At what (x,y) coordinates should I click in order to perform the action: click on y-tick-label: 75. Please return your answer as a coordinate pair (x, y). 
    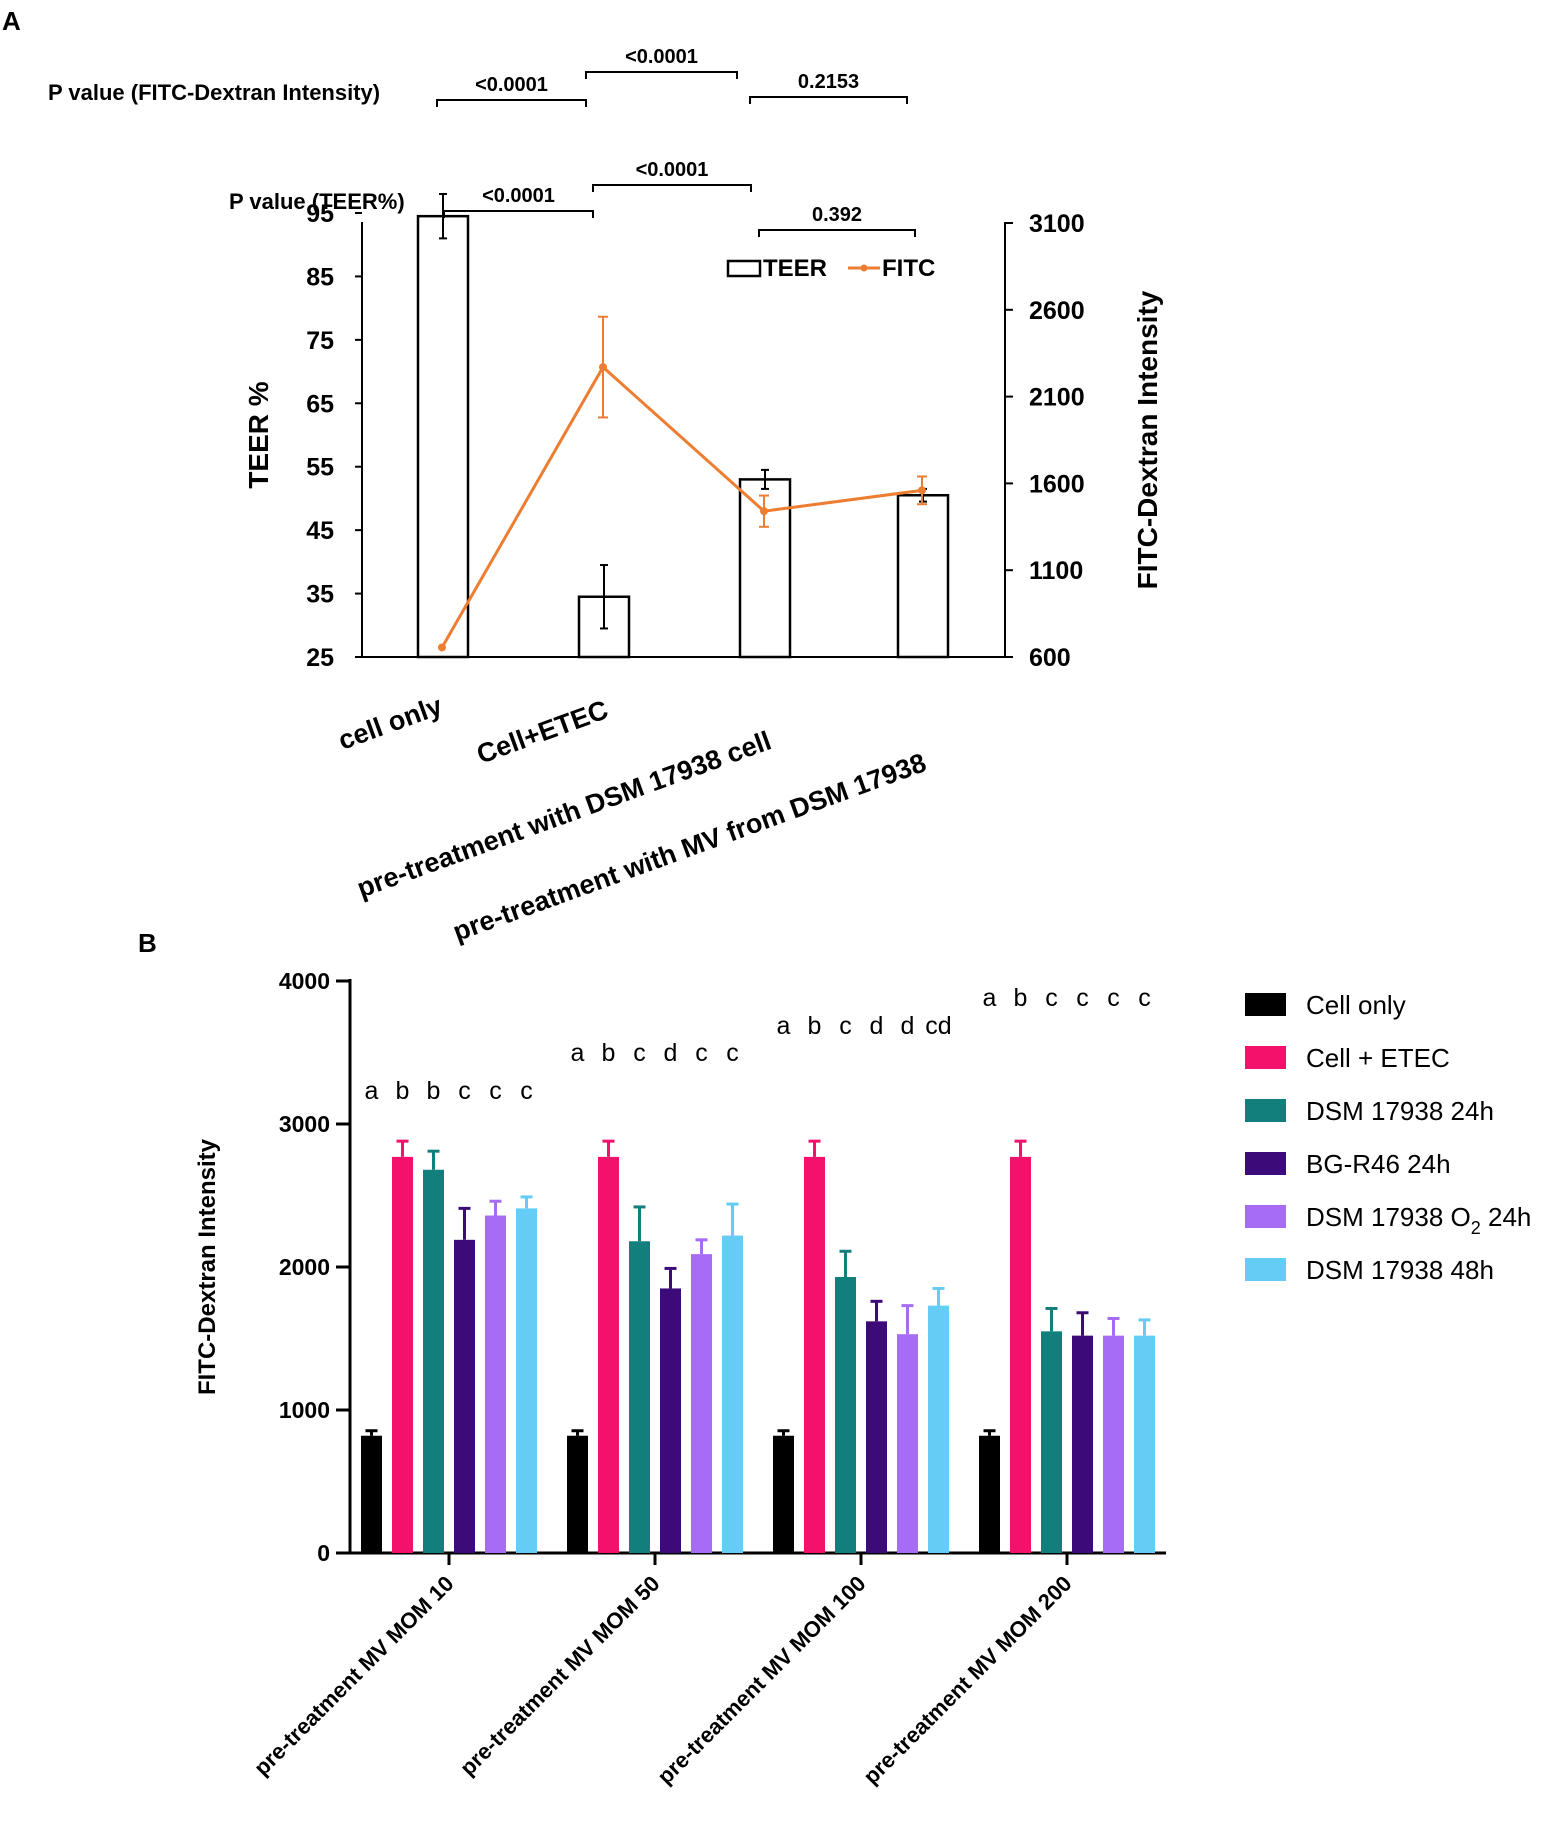
    Looking at the image, I should click on (320, 341).